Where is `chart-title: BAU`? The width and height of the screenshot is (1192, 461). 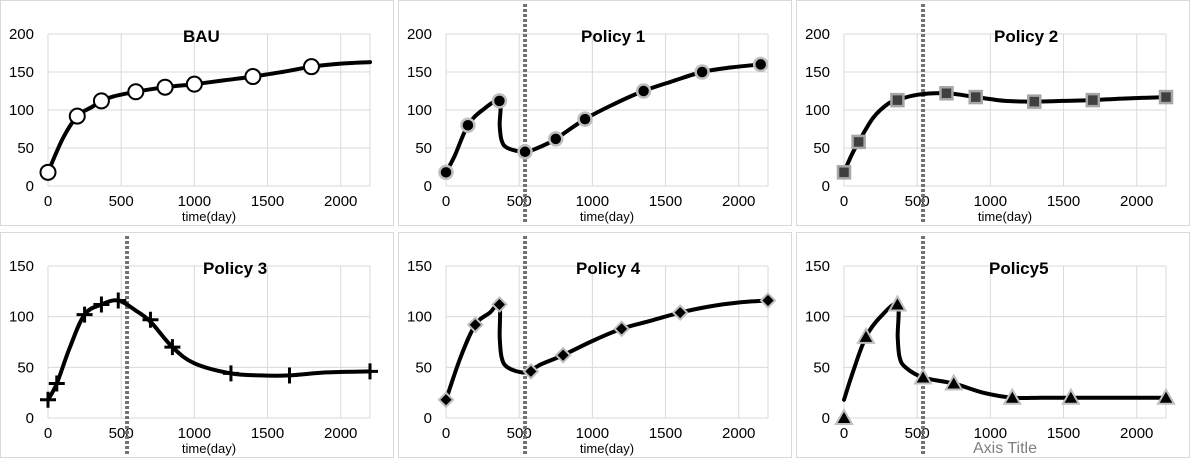
chart-title: BAU is located at coordinates (201, 36).